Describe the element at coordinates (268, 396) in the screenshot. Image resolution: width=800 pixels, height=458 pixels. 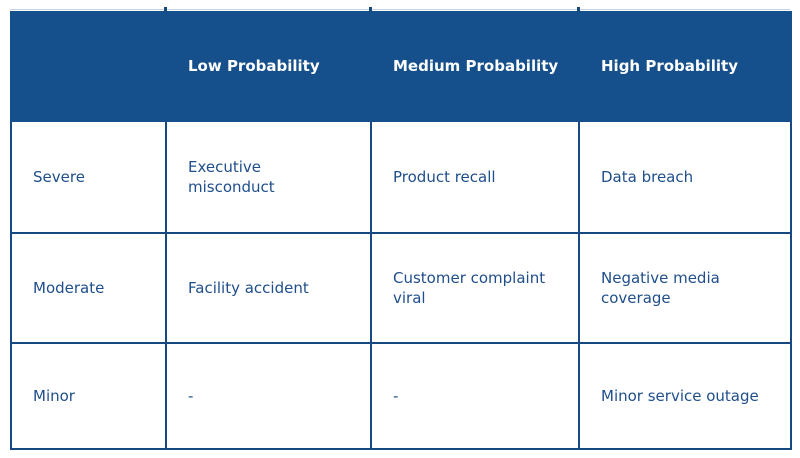
I see `cell-minor-low: -` at that location.